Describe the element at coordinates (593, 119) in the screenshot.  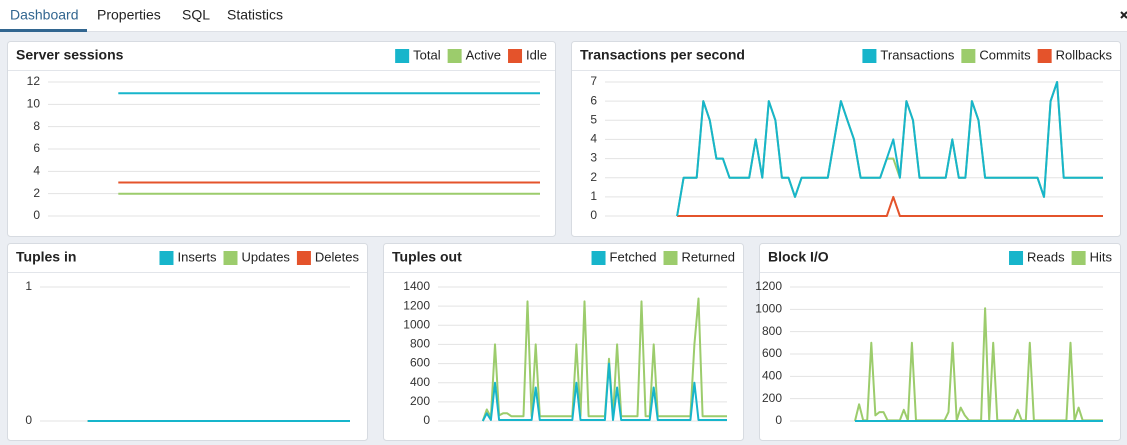
I see `y-tick-label: 5` at that location.